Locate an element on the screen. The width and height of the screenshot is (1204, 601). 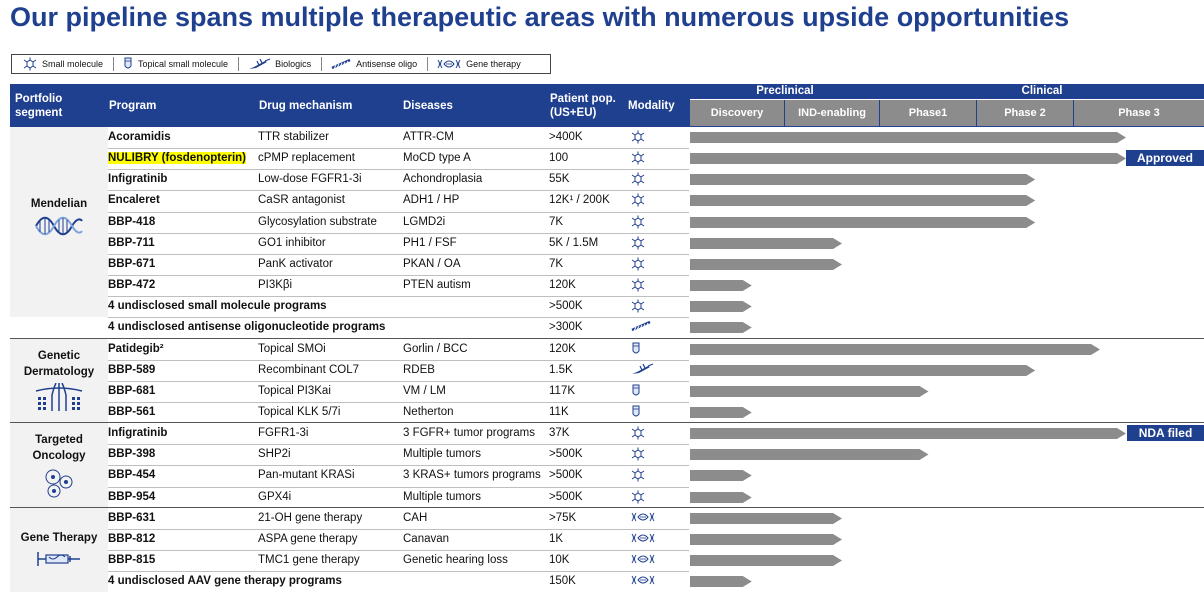
patient-population: 11K is located at coordinates (559, 411).